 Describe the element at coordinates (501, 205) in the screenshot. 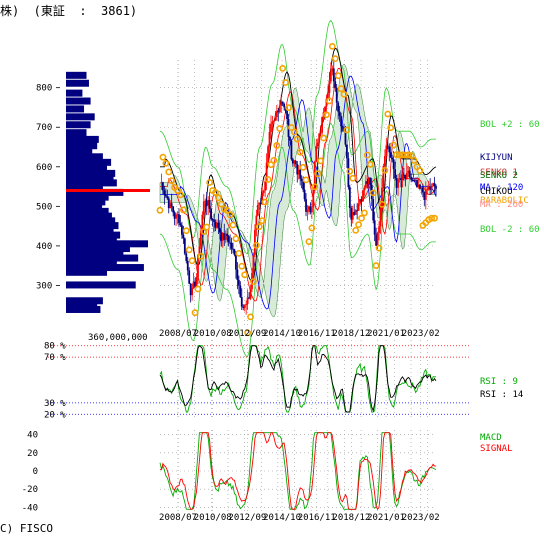

I see `indicator-label: MA : 260` at that location.